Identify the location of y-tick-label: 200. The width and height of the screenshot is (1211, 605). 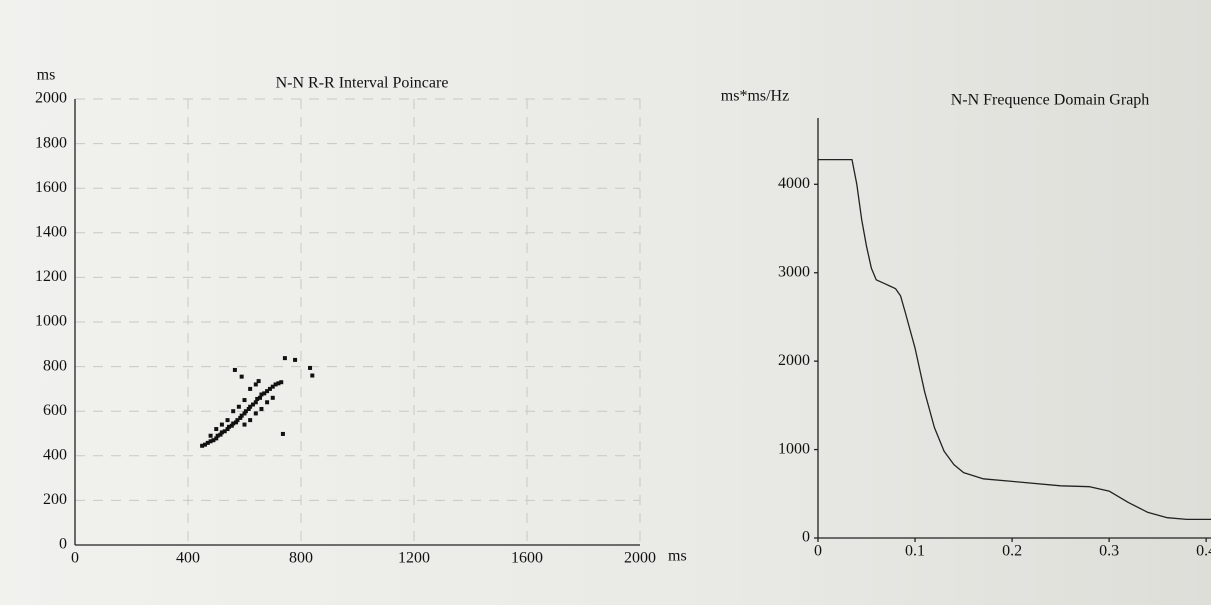
(55, 499).